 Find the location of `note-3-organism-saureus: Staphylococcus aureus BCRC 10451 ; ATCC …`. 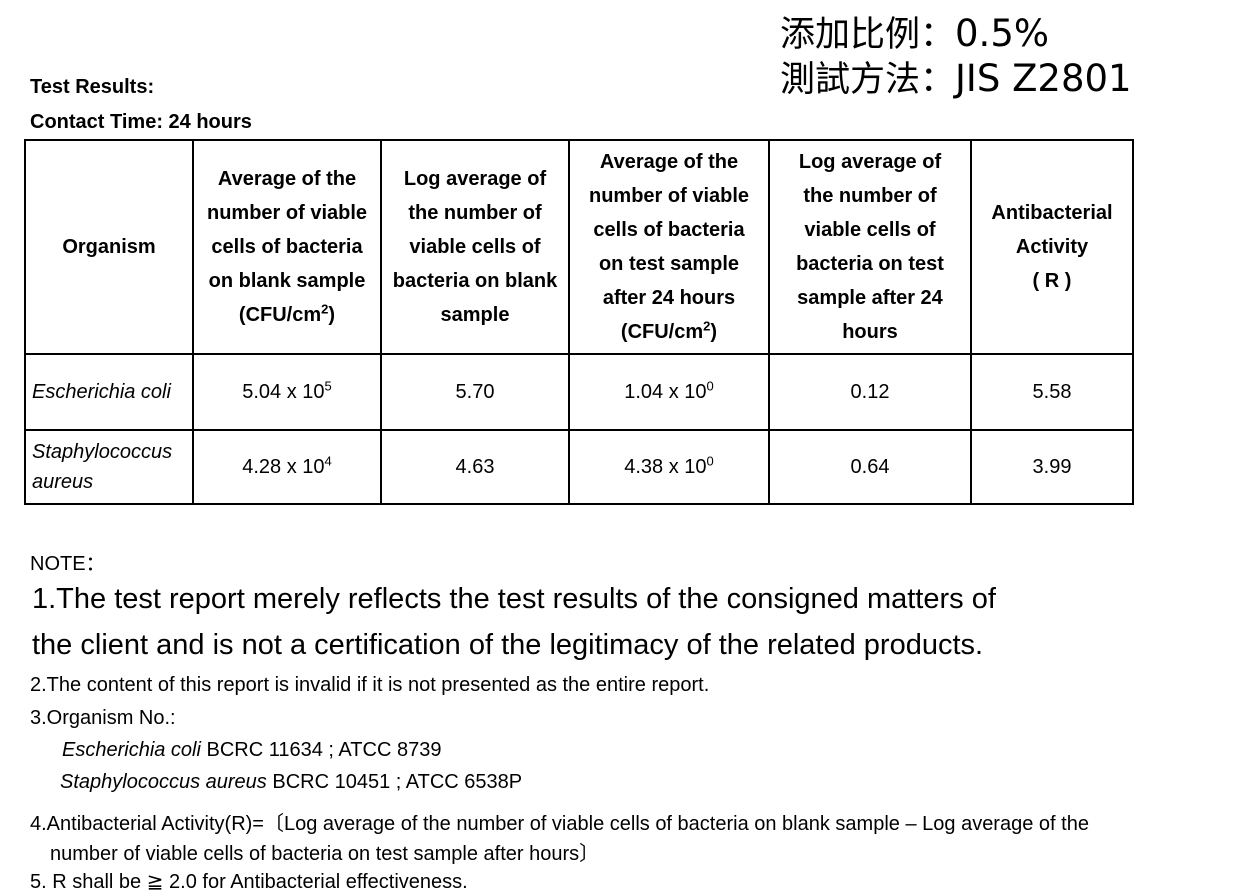

note-3-organism-saureus: Staphylococcus aureus BCRC 10451 ; ATCC … is located at coordinates (291, 782).